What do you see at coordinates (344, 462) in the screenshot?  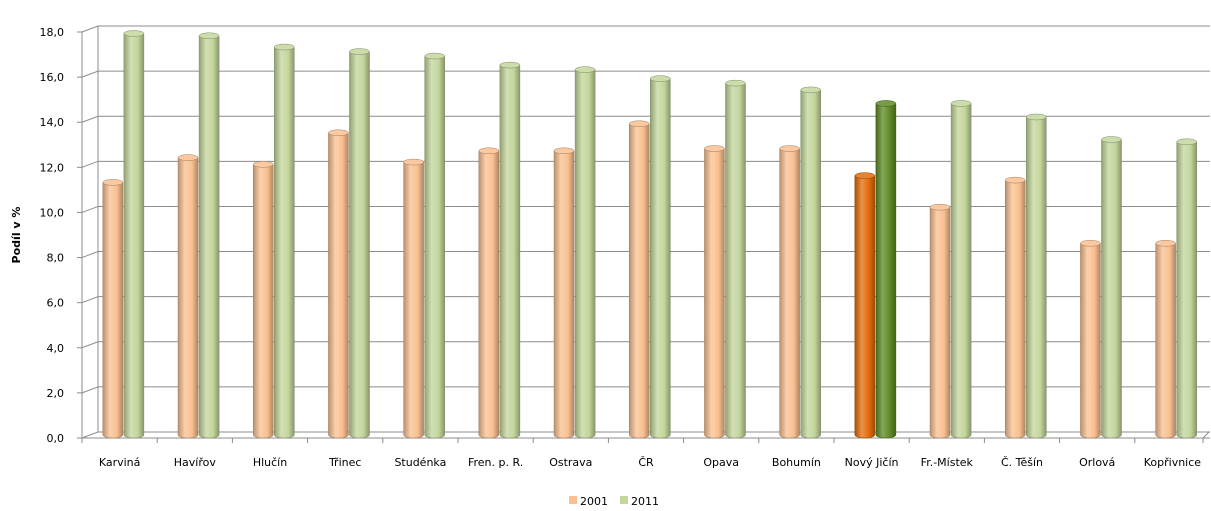 I see `category-label: Třinec` at bounding box center [344, 462].